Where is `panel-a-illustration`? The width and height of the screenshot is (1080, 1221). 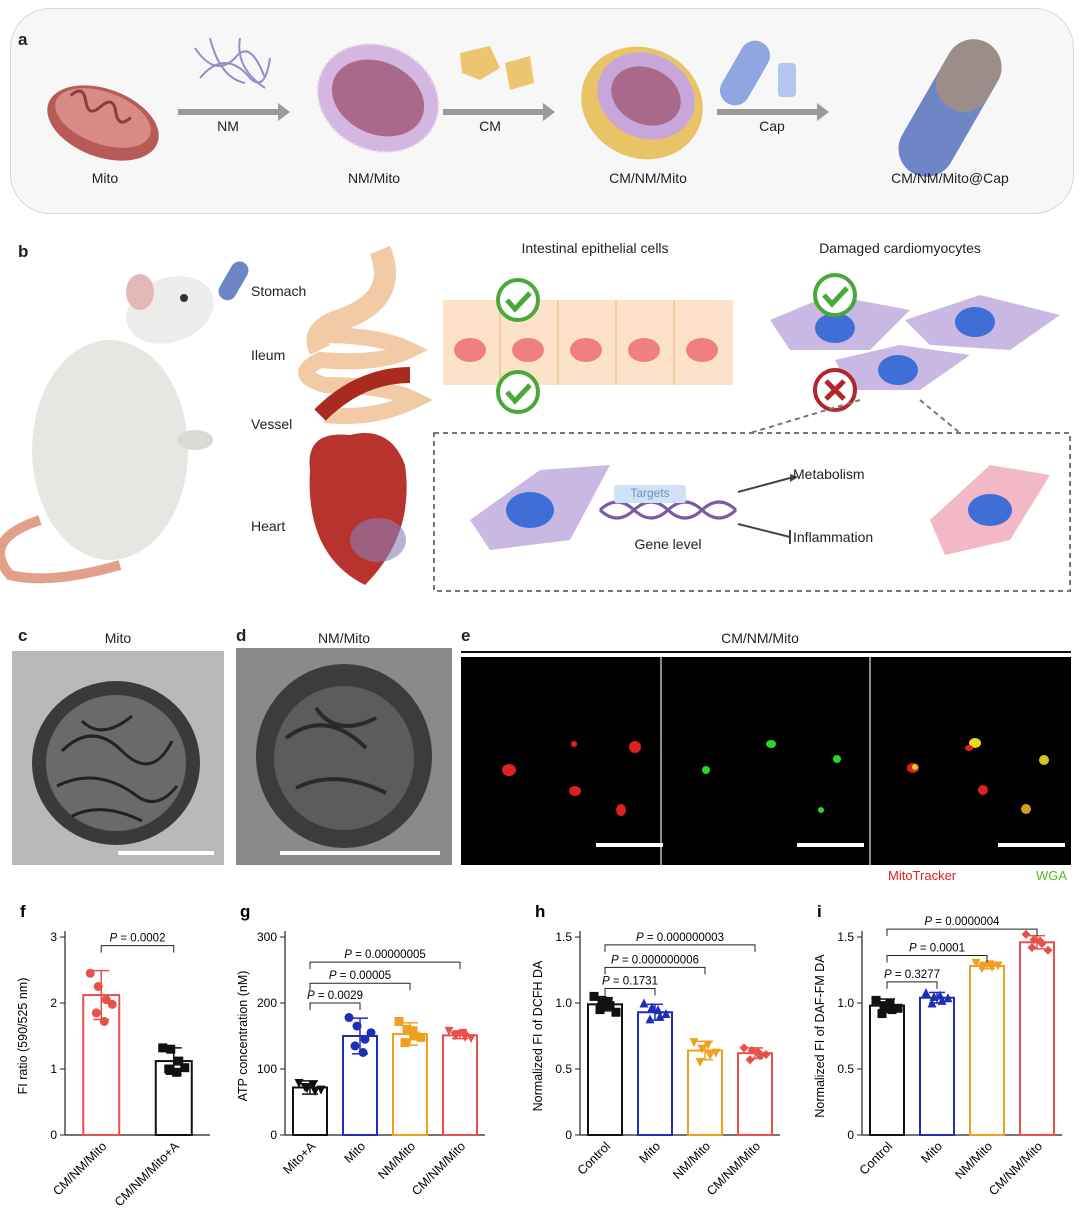 panel-a-illustration is located at coordinates (524, 107).